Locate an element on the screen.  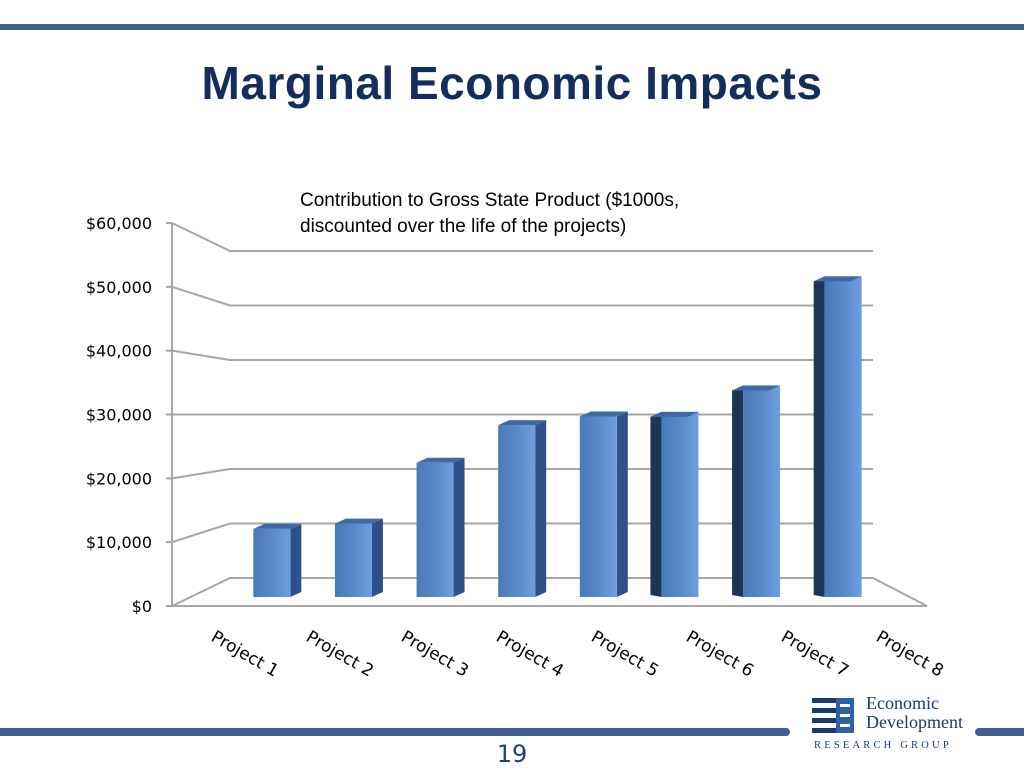
logo-mark-icon is located at coordinates (833, 715).